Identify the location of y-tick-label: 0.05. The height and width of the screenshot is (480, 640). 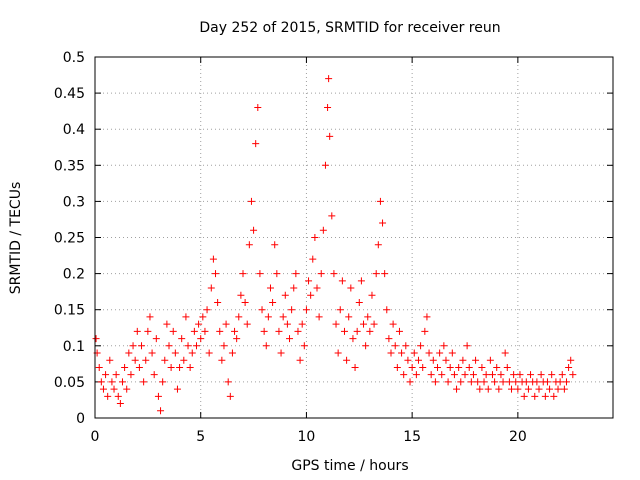
(69, 383).